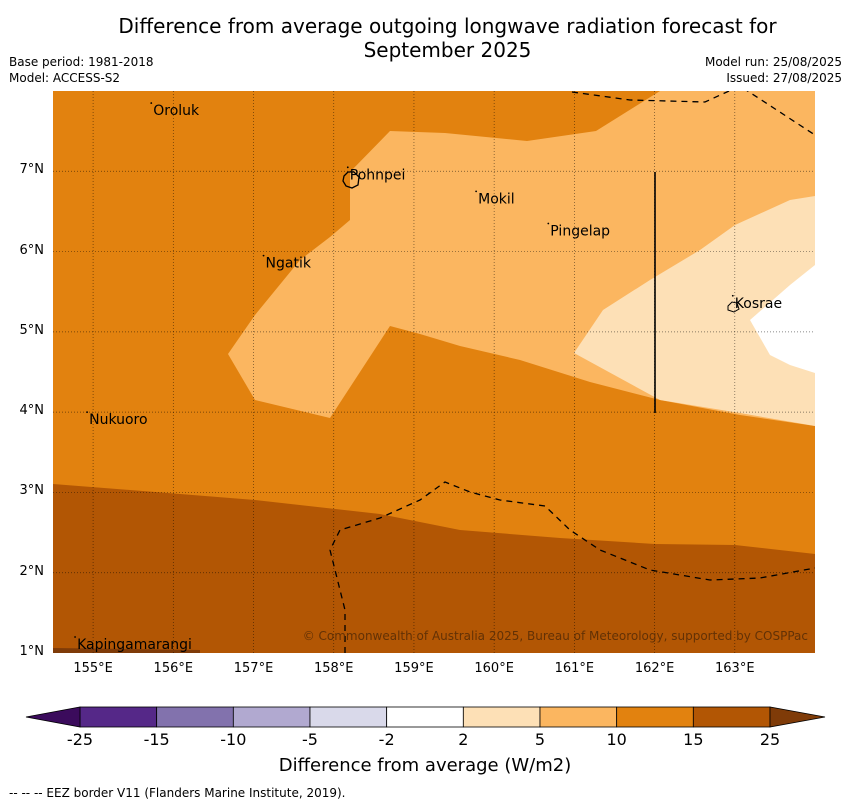  Describe the element at coordinates (118, 420) in the screenshot. I see `place-label: Nukuoro` at that location.